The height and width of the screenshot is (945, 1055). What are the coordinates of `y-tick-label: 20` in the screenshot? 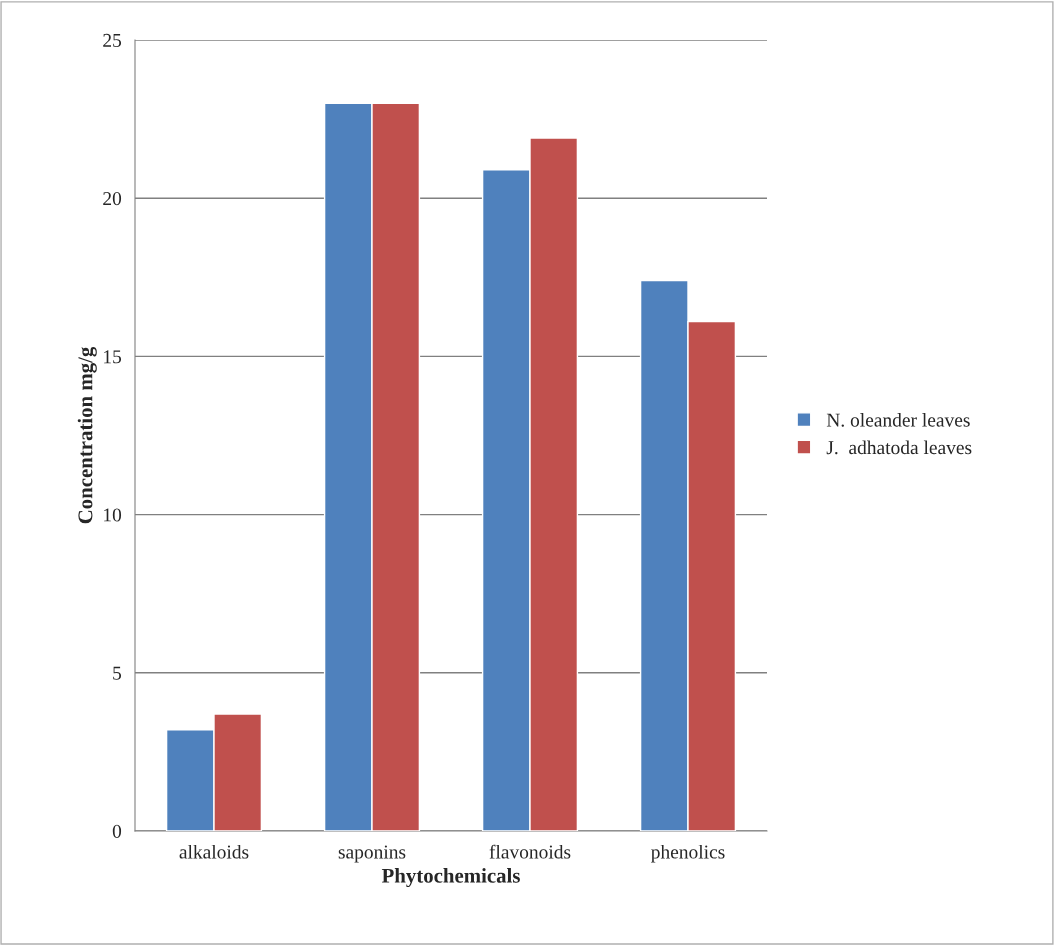 It's located at (112, 199).